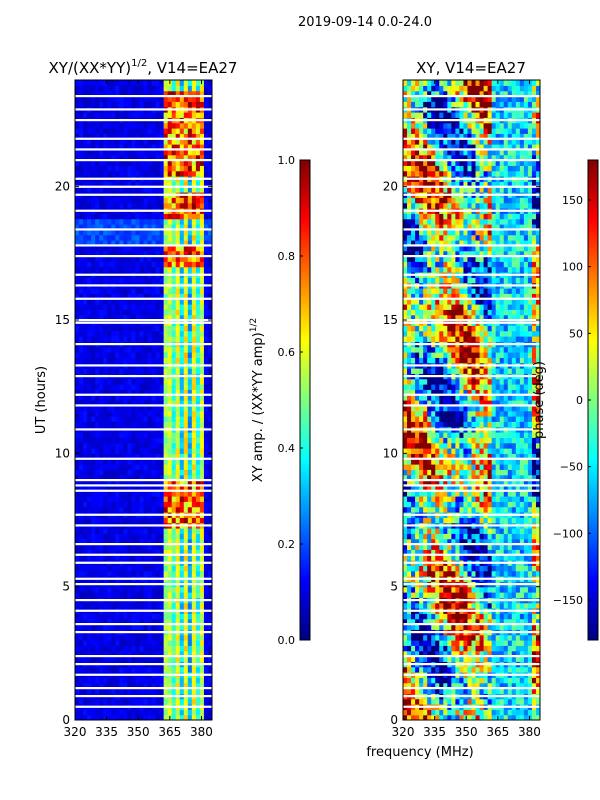  I want to click on amplitude-y-tick-label: 15, so click(62, 320).